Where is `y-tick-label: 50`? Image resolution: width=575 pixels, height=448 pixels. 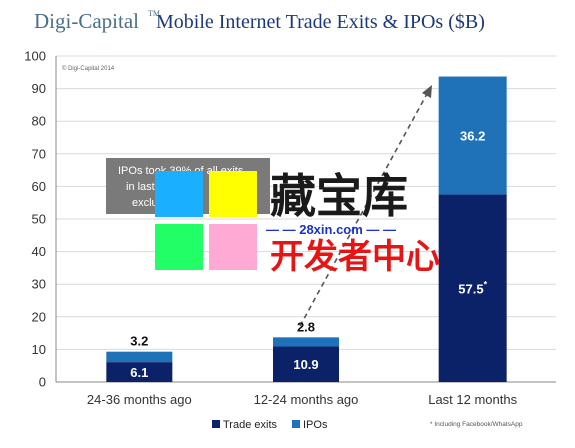 y-tick-label: 50 is located at coordinates (39, 219).